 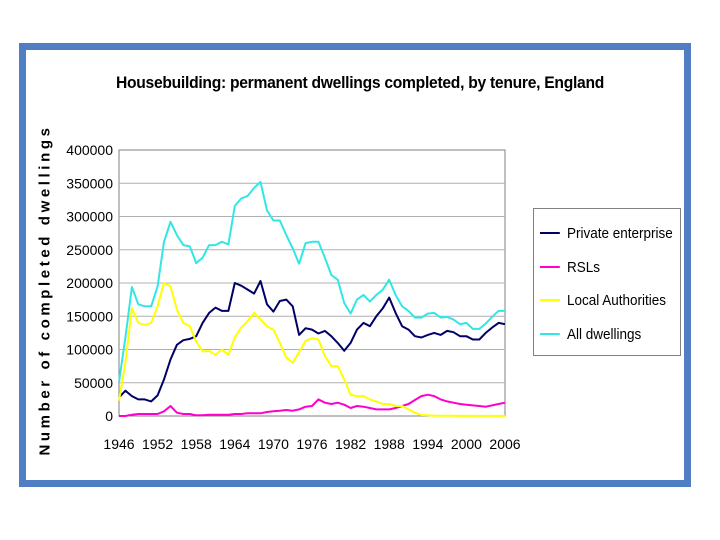 I want to click on x-tick-label: 1952, so click(x=157, y=444).